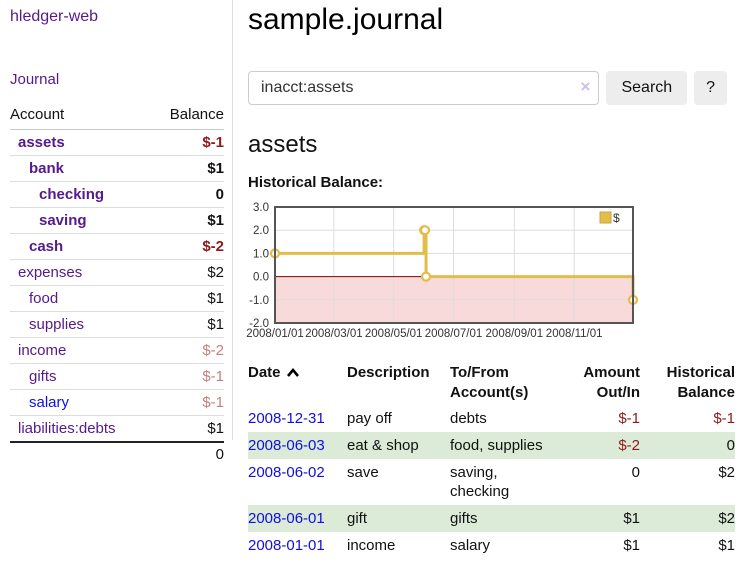 Image resolution: width=742 pixels, height=582 pixels. What do you see at coordinates (491, 518) in the screenshot?
I see `transaction-row: 2008-06-01 gift gifts $1 $2` at bounding box center [491, 518].